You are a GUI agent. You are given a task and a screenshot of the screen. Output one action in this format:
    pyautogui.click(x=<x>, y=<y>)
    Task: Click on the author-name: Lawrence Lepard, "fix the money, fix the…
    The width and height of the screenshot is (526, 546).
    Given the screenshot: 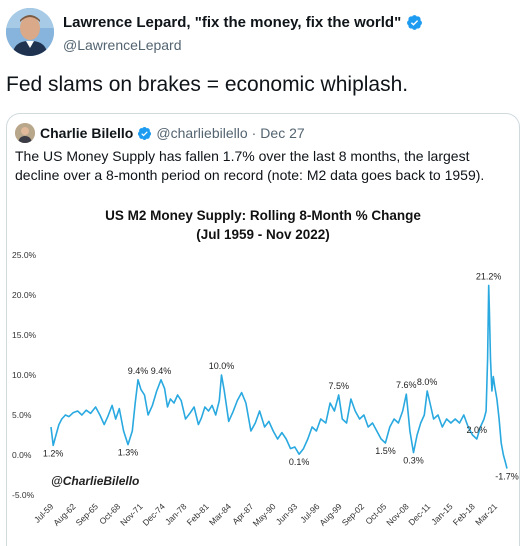 What is the action you would take?
    pyautogui.click(x=232, y=22)
    